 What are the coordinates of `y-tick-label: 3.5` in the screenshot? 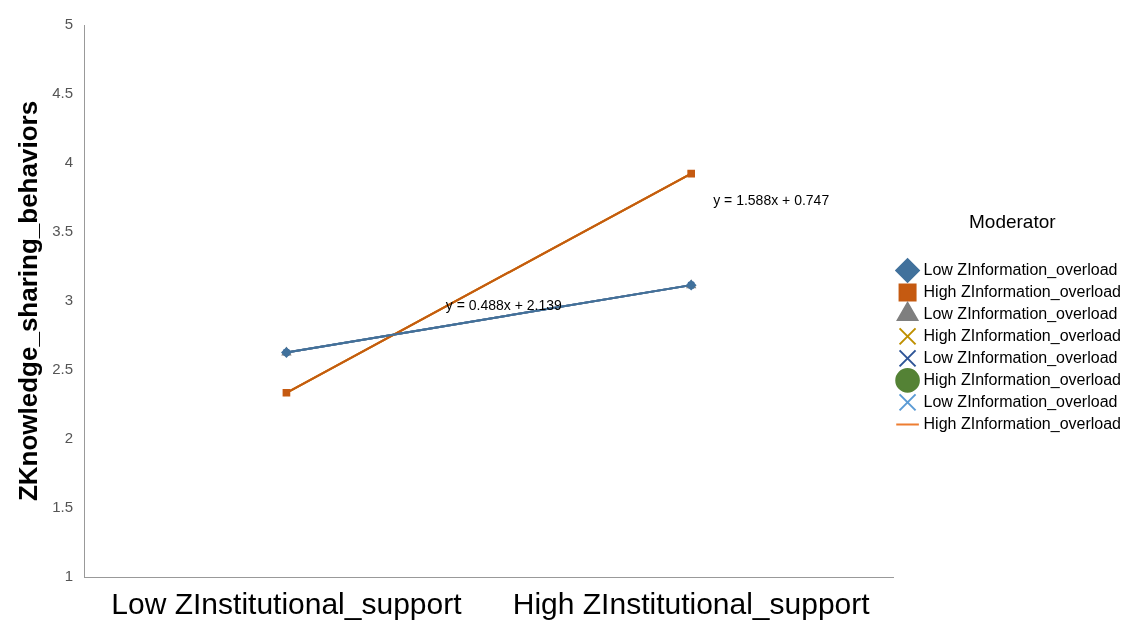 It's located at (63, 231).